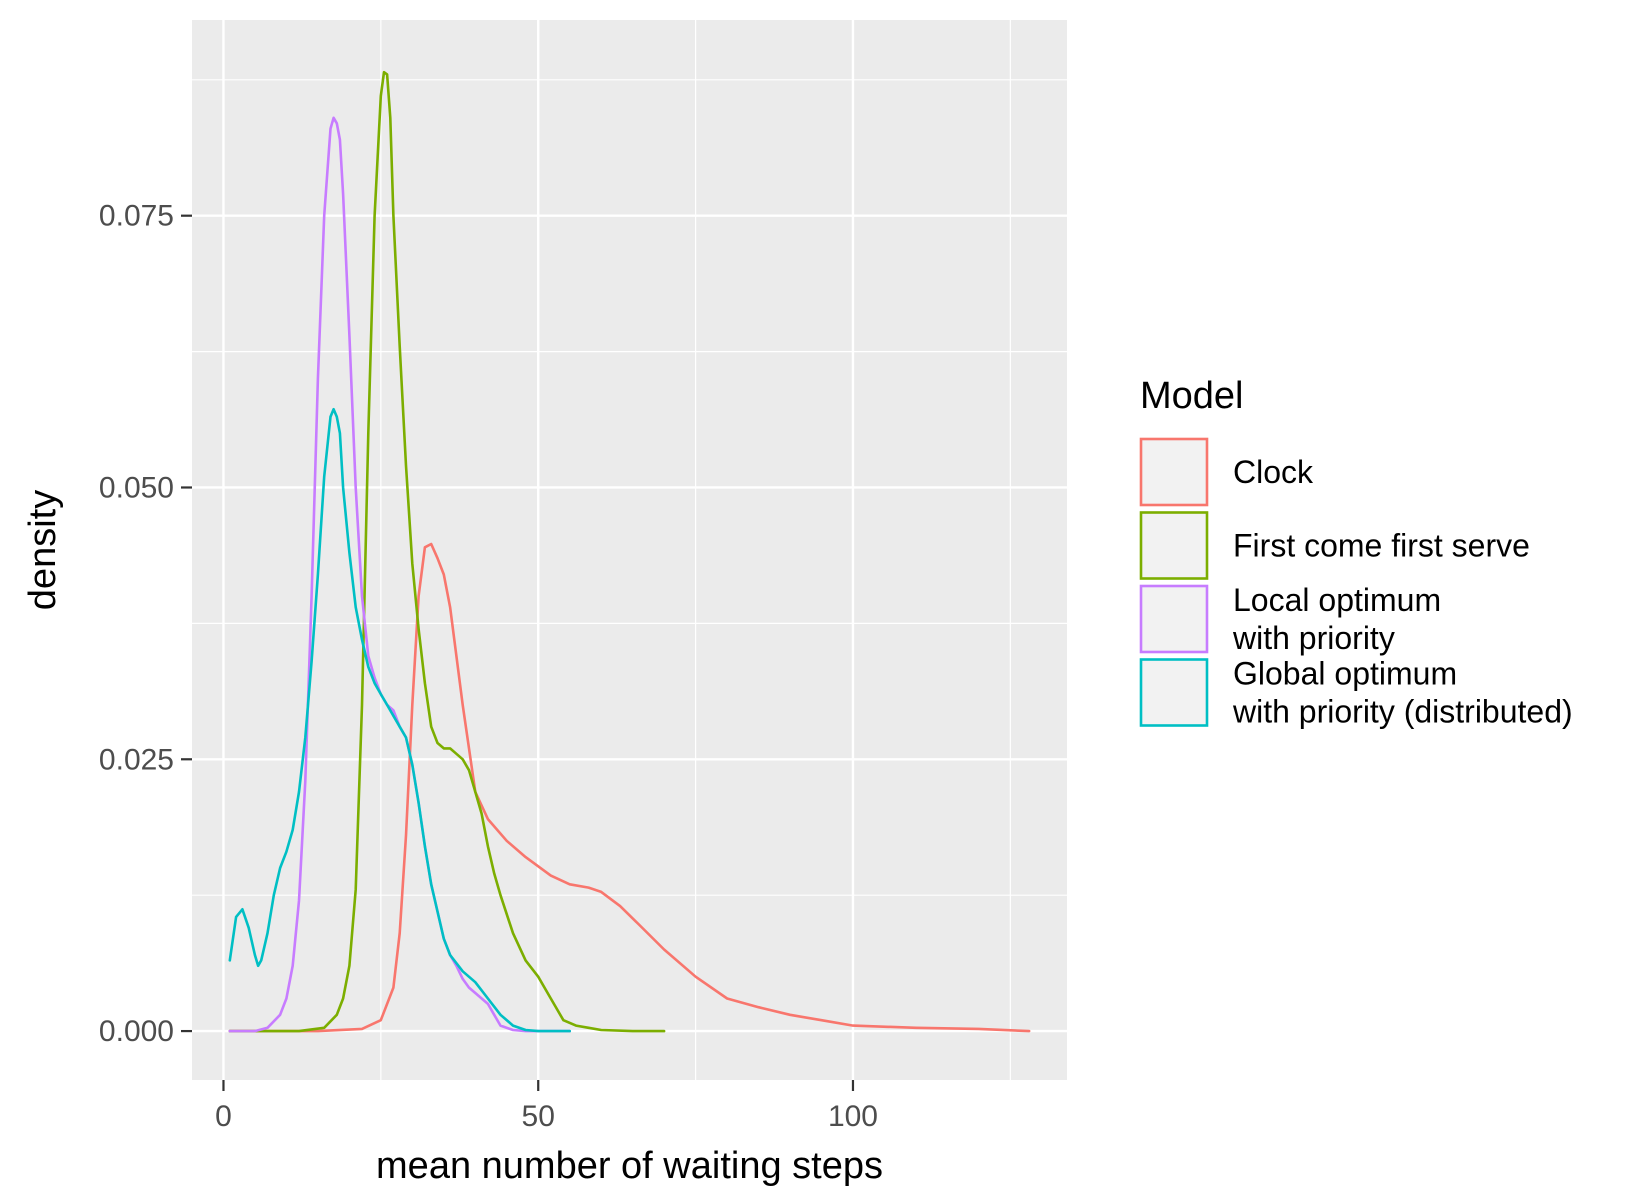 The width and height of the screenshot is (1650, 1200). I want to click on x-tick-label: 50, so click(538, 1116).